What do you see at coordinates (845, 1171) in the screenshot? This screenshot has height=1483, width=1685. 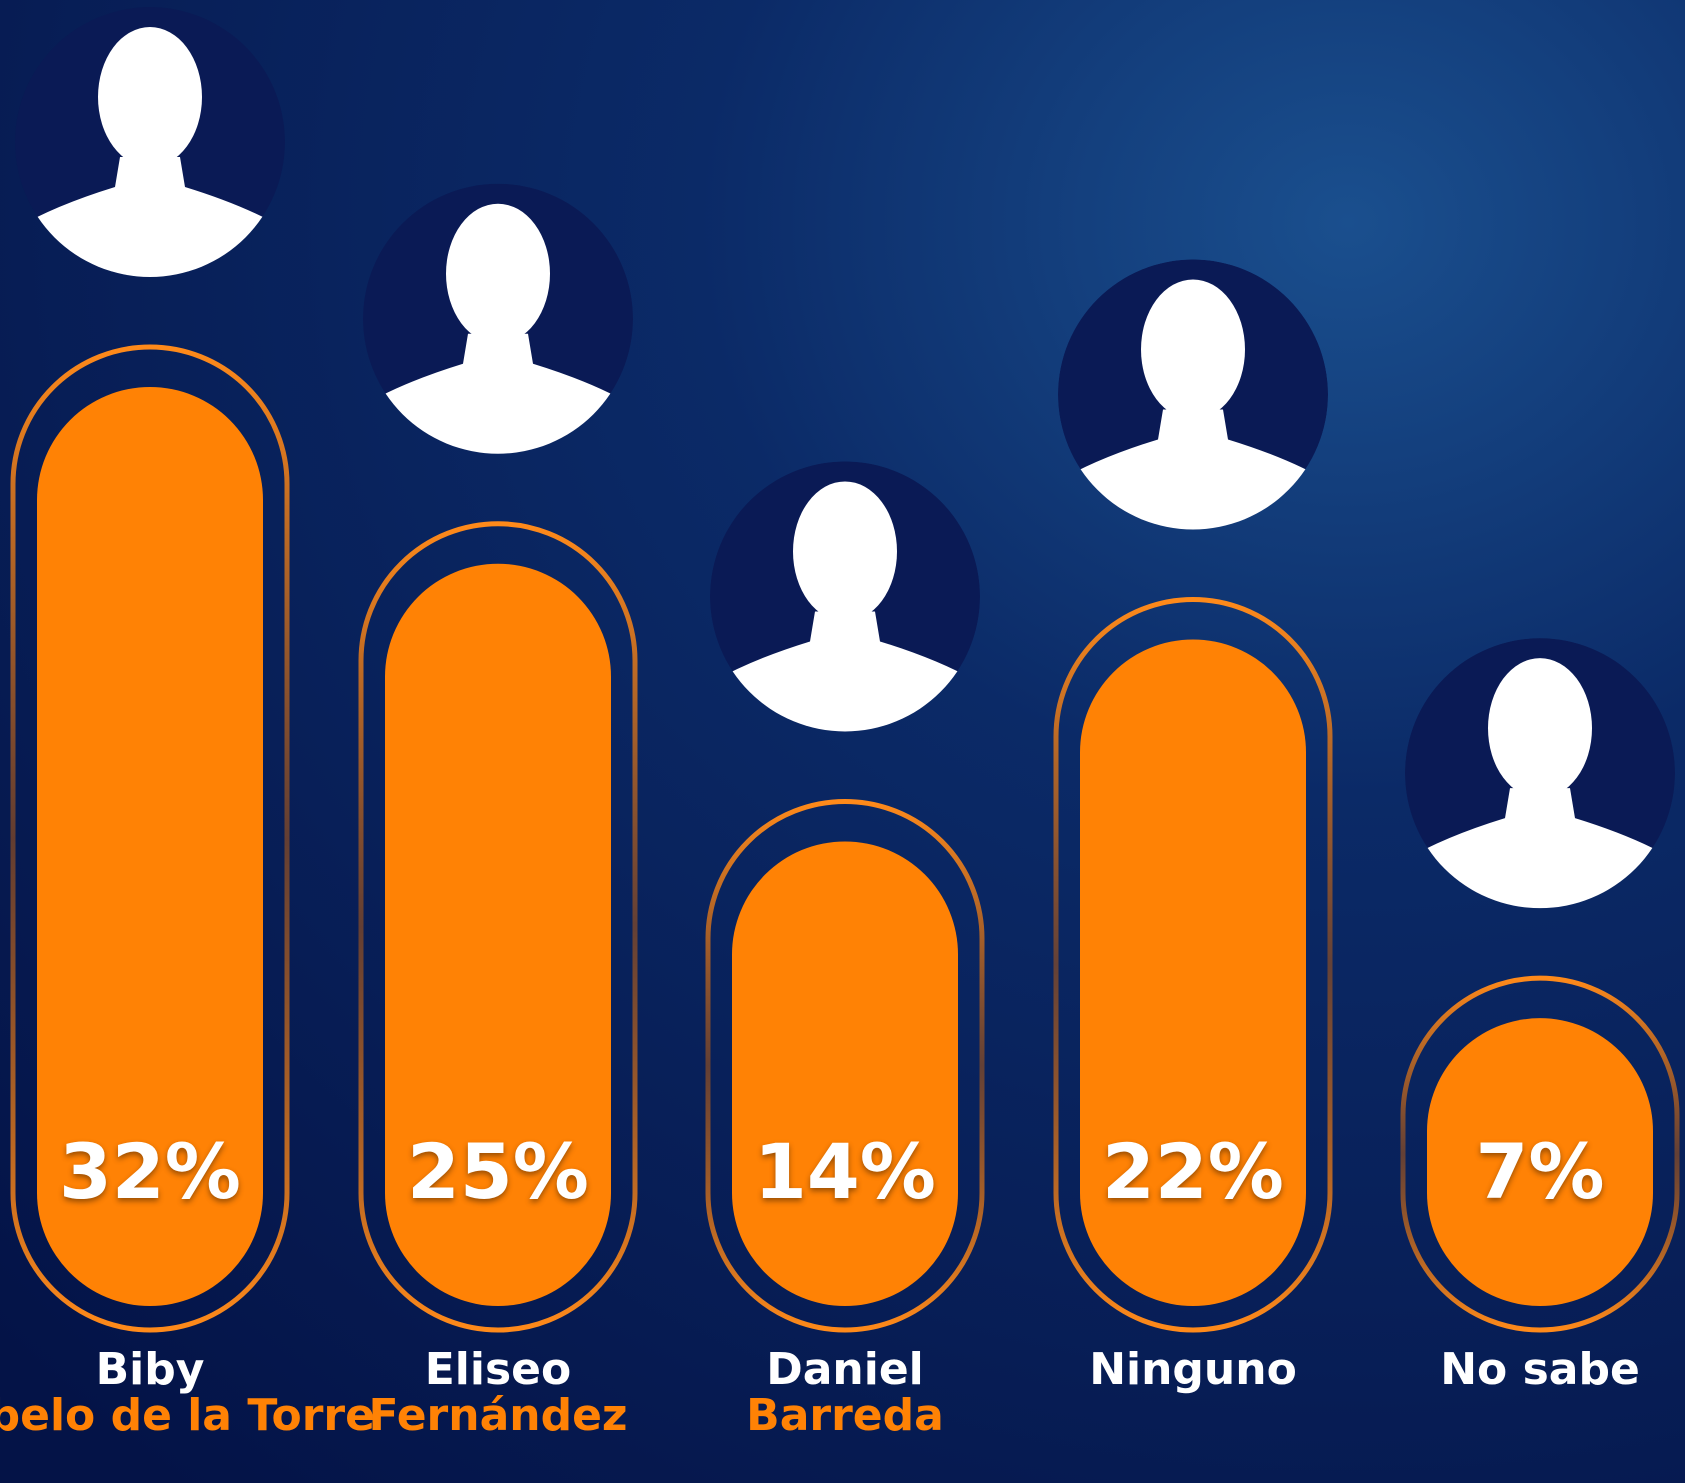 I see `value-label: 14%` at bounding box center [845, 1171].